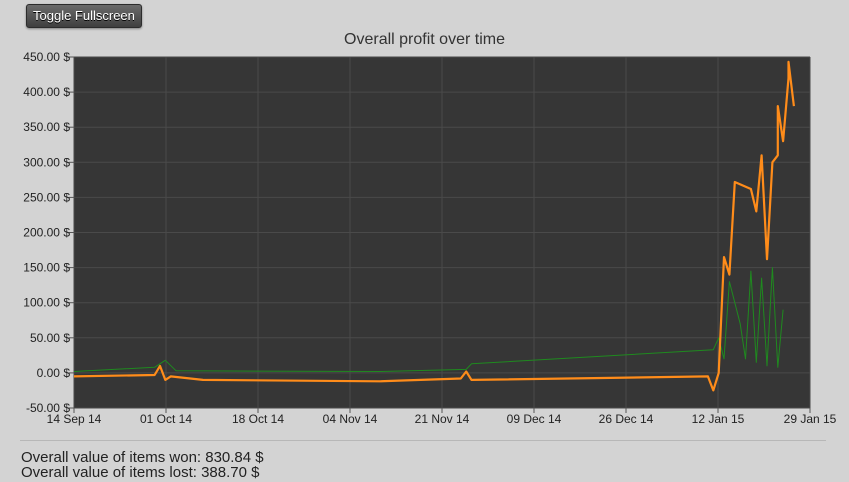  Describe the element at coordinates (46, 197) in the screenshot. I see `y-tick-label: 250.00 $` at that location.